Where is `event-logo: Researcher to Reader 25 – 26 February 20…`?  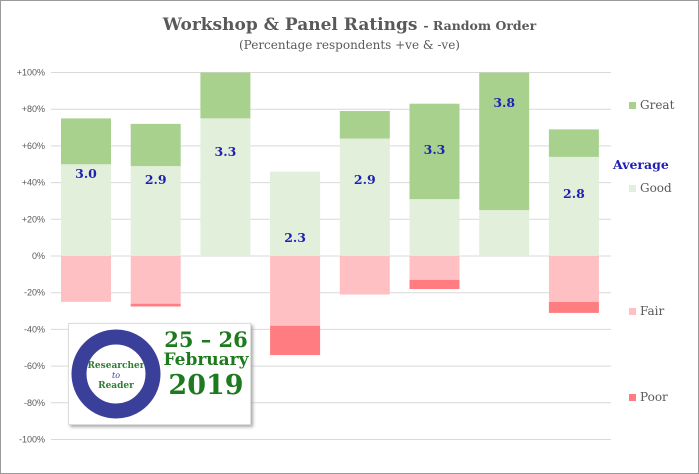 event-logo: Researcher to Reader 25 – 26 February 20… is located at coordinates (159, 374).